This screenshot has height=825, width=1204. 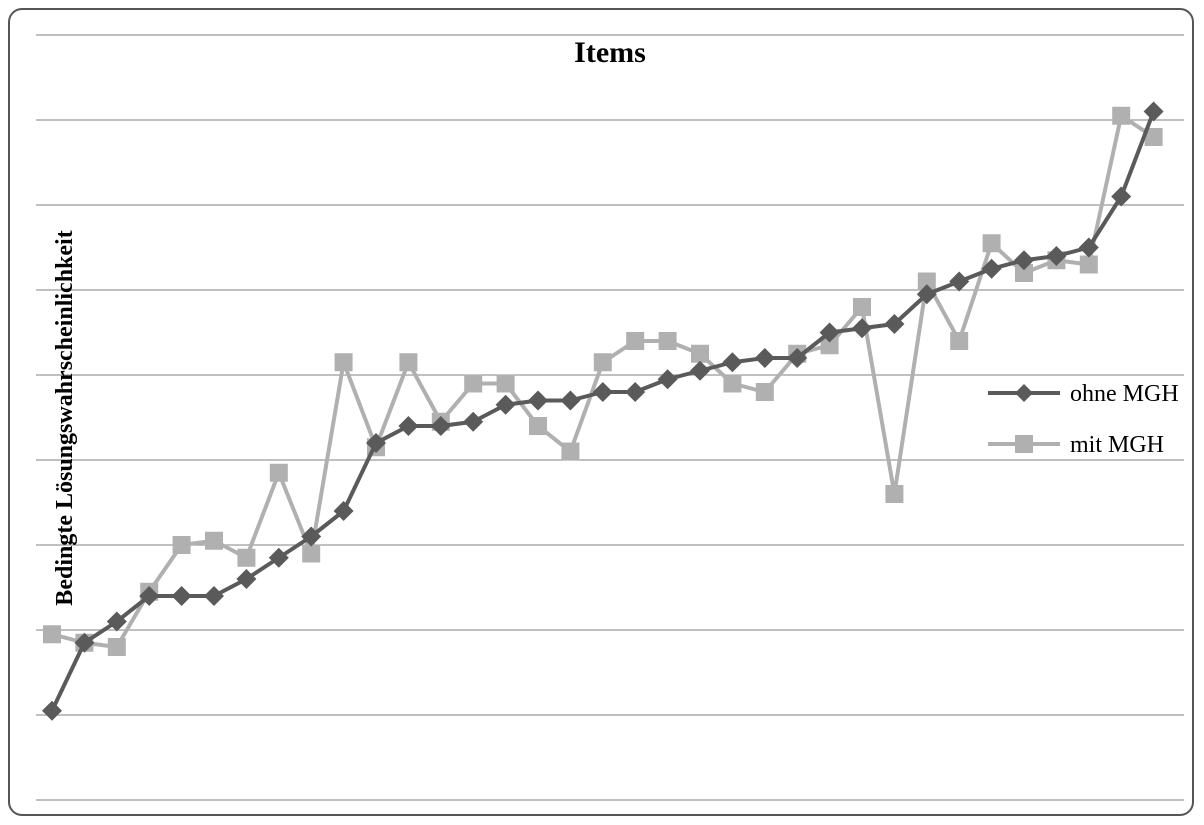 I want to click on legend: ohne MGH mit MGH, so click(x=1083, y=419).